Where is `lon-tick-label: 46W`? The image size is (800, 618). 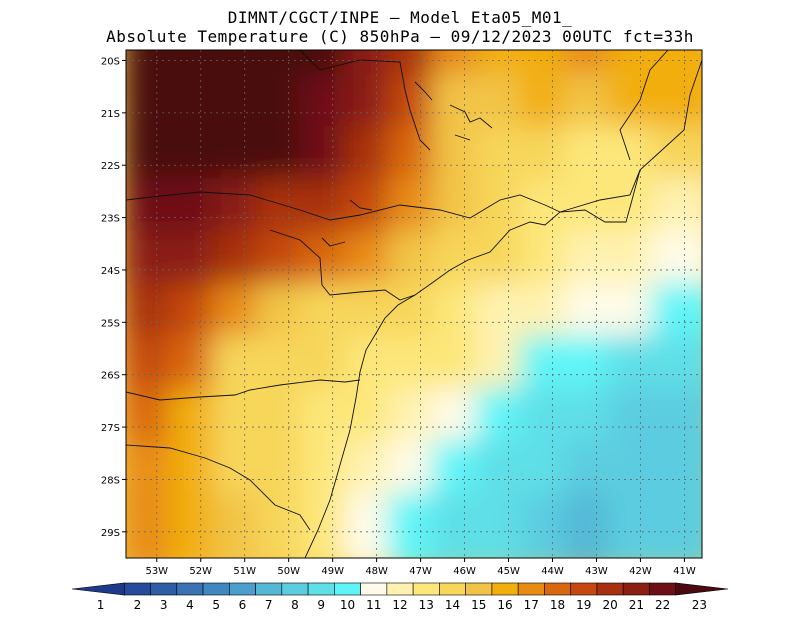
lon-tick-label: 46W is located at coordinates (464, 571).